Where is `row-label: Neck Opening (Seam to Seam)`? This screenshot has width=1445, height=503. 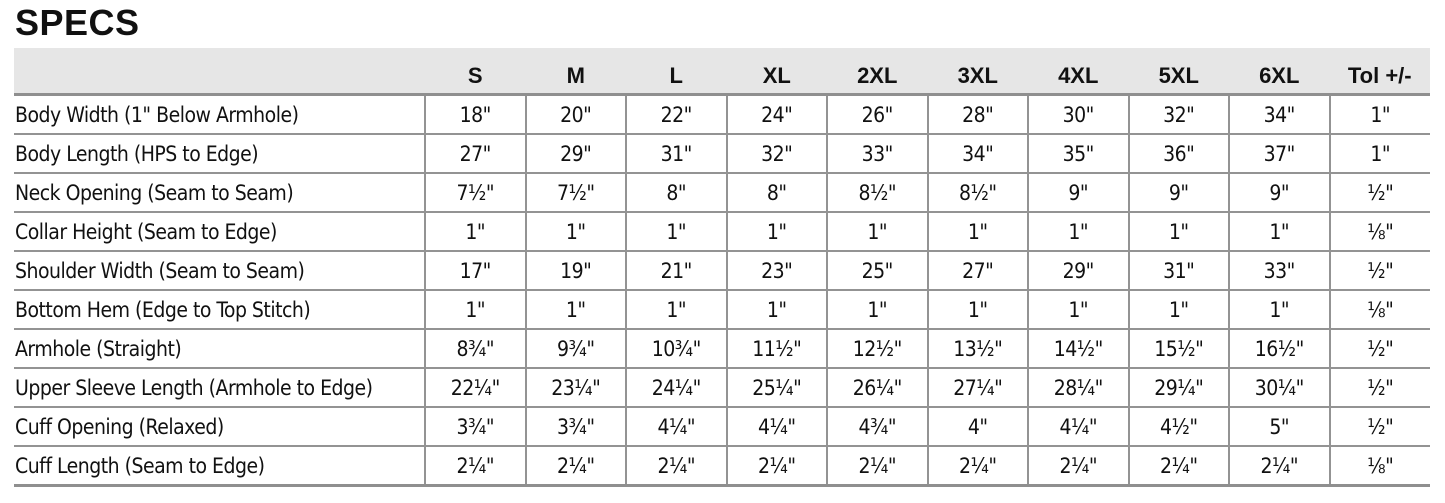
row-label: Neck Opening (Seam to Seam) is located at coordinates (220, 193).